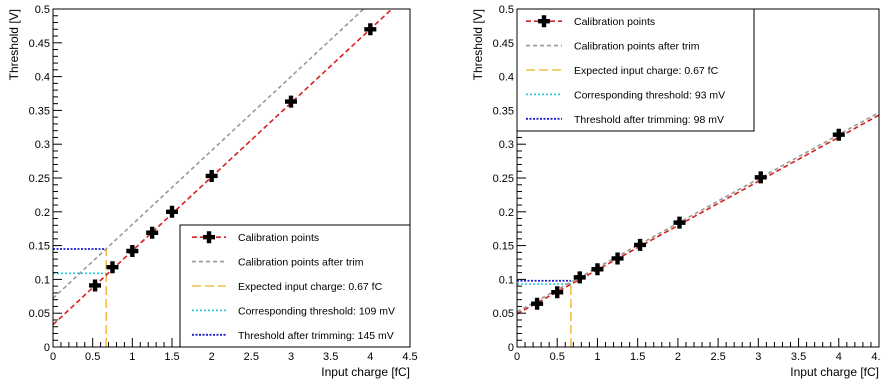 The height and width of the screenshot is (382, 881). Describe the element at coordinates (316, 311) in the screenshot. I see `legend-label: Corresponding threshold: 109 mV` at that location.